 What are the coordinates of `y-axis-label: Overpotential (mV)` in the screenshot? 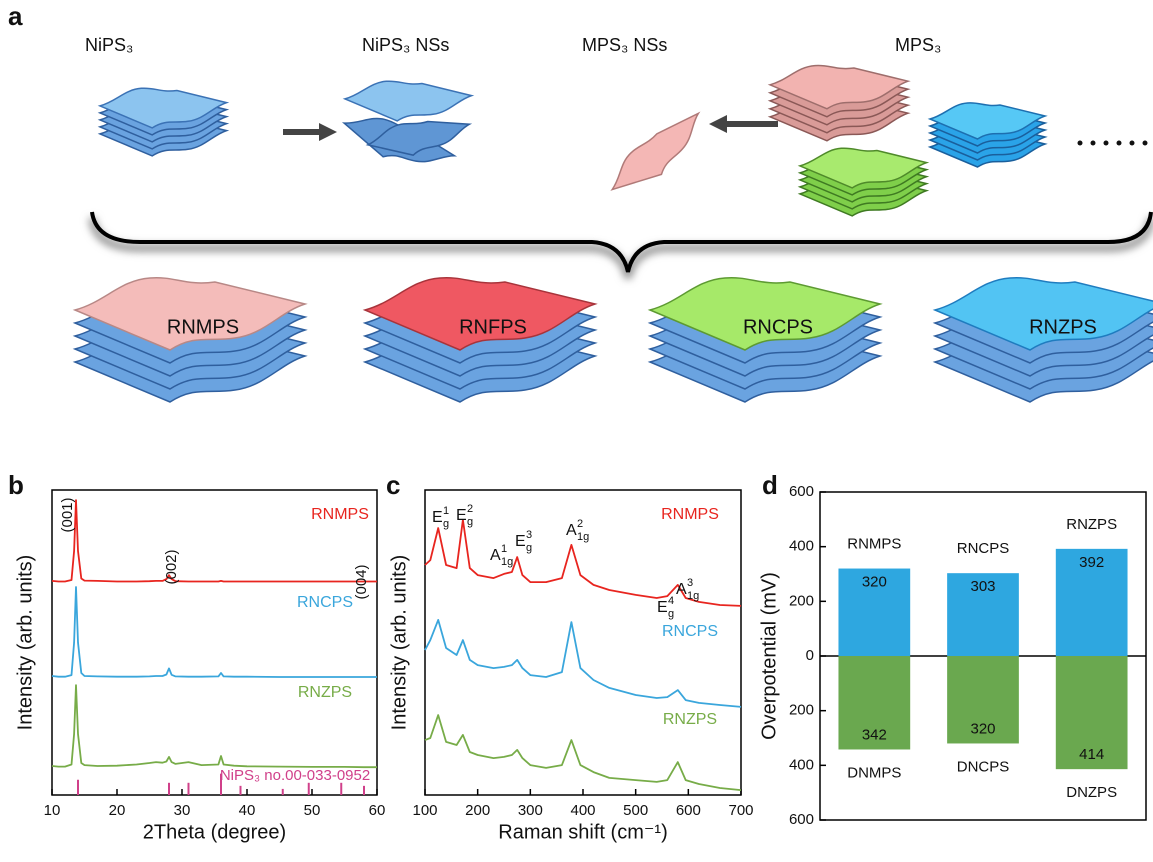 It's located at (769, 656).